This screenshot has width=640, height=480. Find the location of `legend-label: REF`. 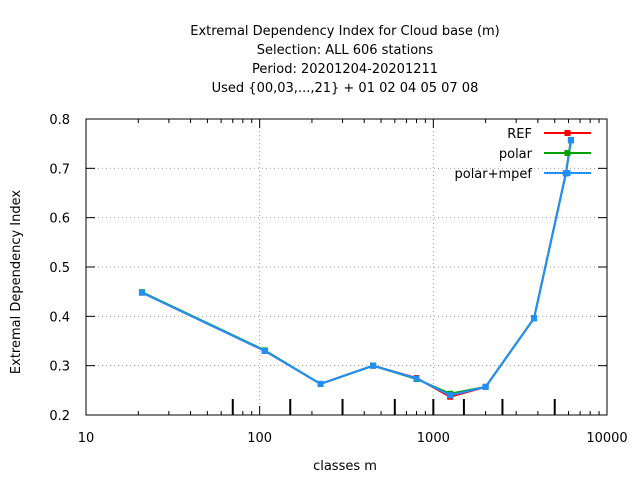

legend-label: REF is located at coordinates (519, 134).